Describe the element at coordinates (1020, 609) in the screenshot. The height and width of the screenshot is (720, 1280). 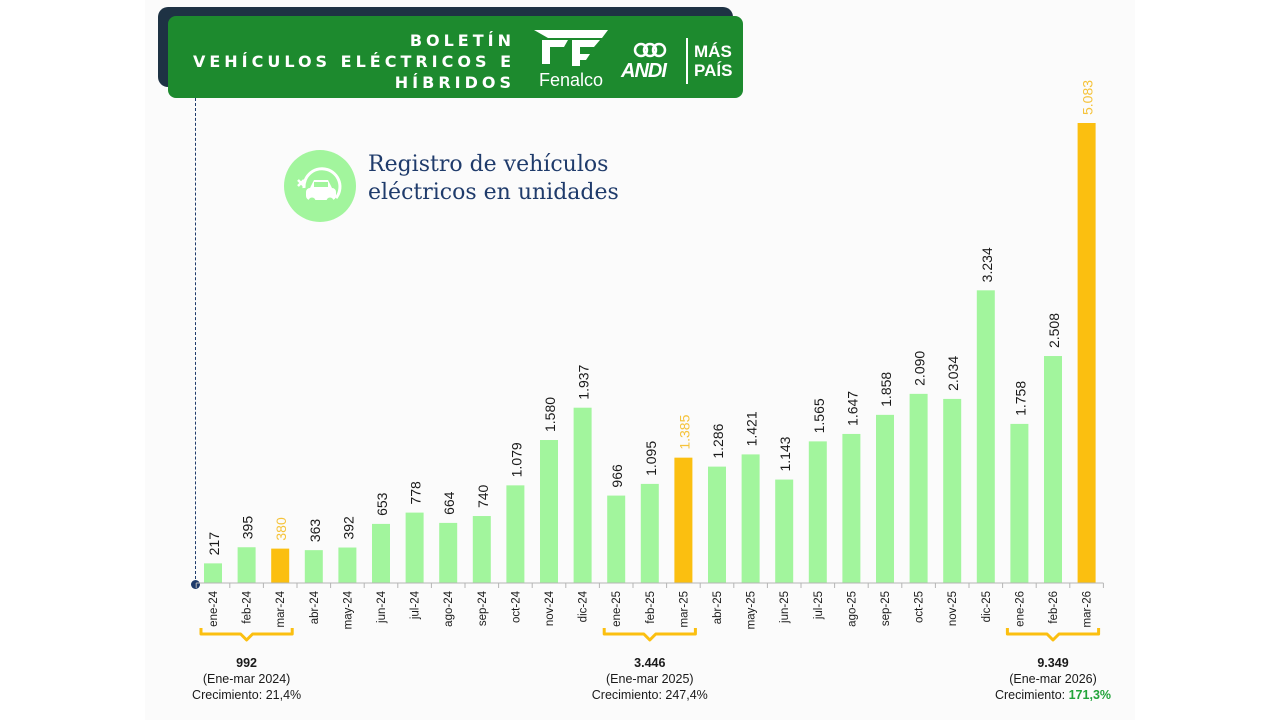
I see `x-tick-label-ene-26: ene-26` at that location.